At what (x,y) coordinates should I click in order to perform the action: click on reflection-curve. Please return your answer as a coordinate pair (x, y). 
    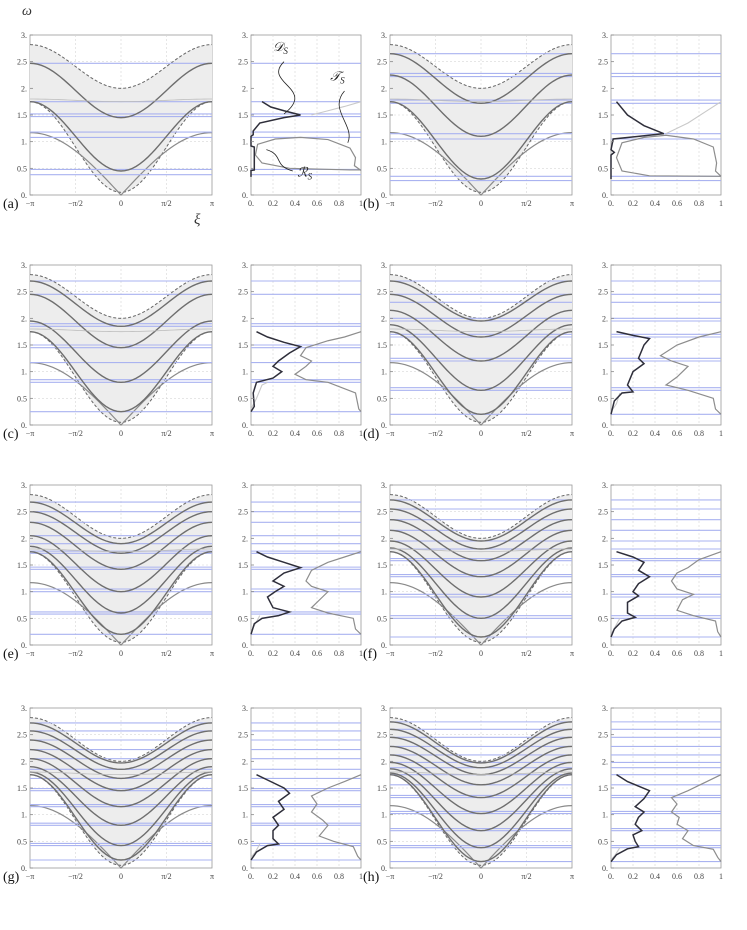
    Looking at the image, I should click on (255, 850).